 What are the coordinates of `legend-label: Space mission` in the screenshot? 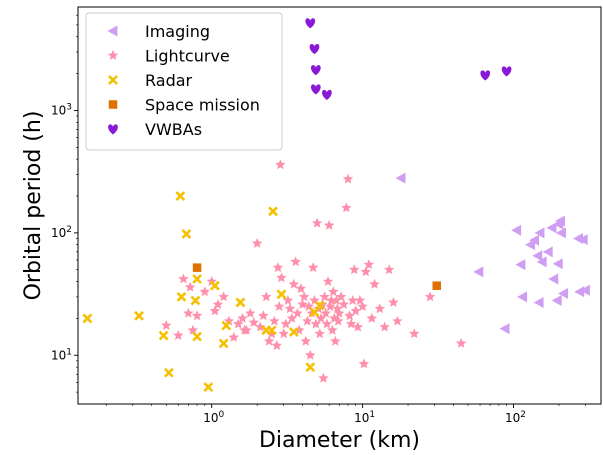 It's located at (202, 105).